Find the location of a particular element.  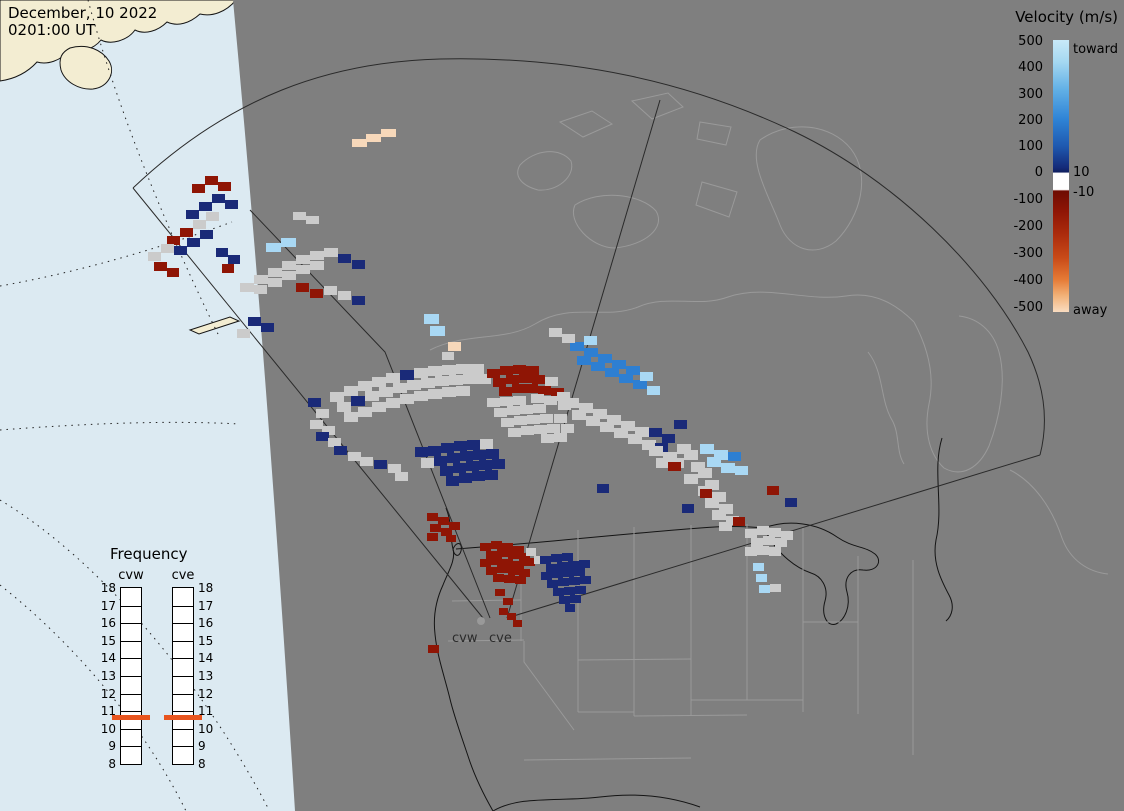

frequency-bar-cvw is located at coordinates (131, 676).